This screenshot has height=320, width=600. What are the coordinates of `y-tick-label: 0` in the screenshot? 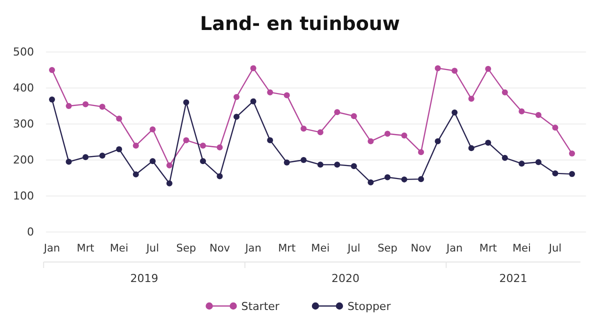 It's located at (30, 232).